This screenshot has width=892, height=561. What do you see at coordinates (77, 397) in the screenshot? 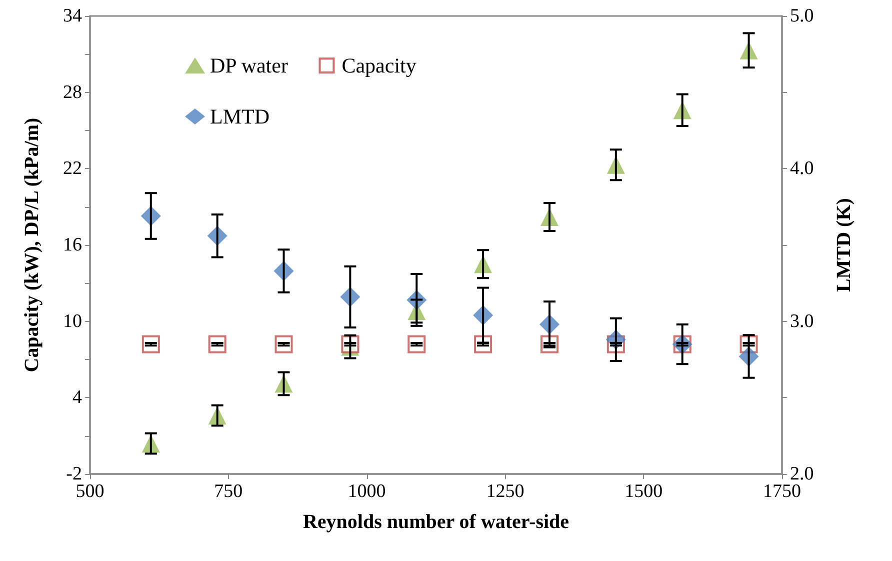
I see `y-tick-label: 4` at bounding box center [77, 397].